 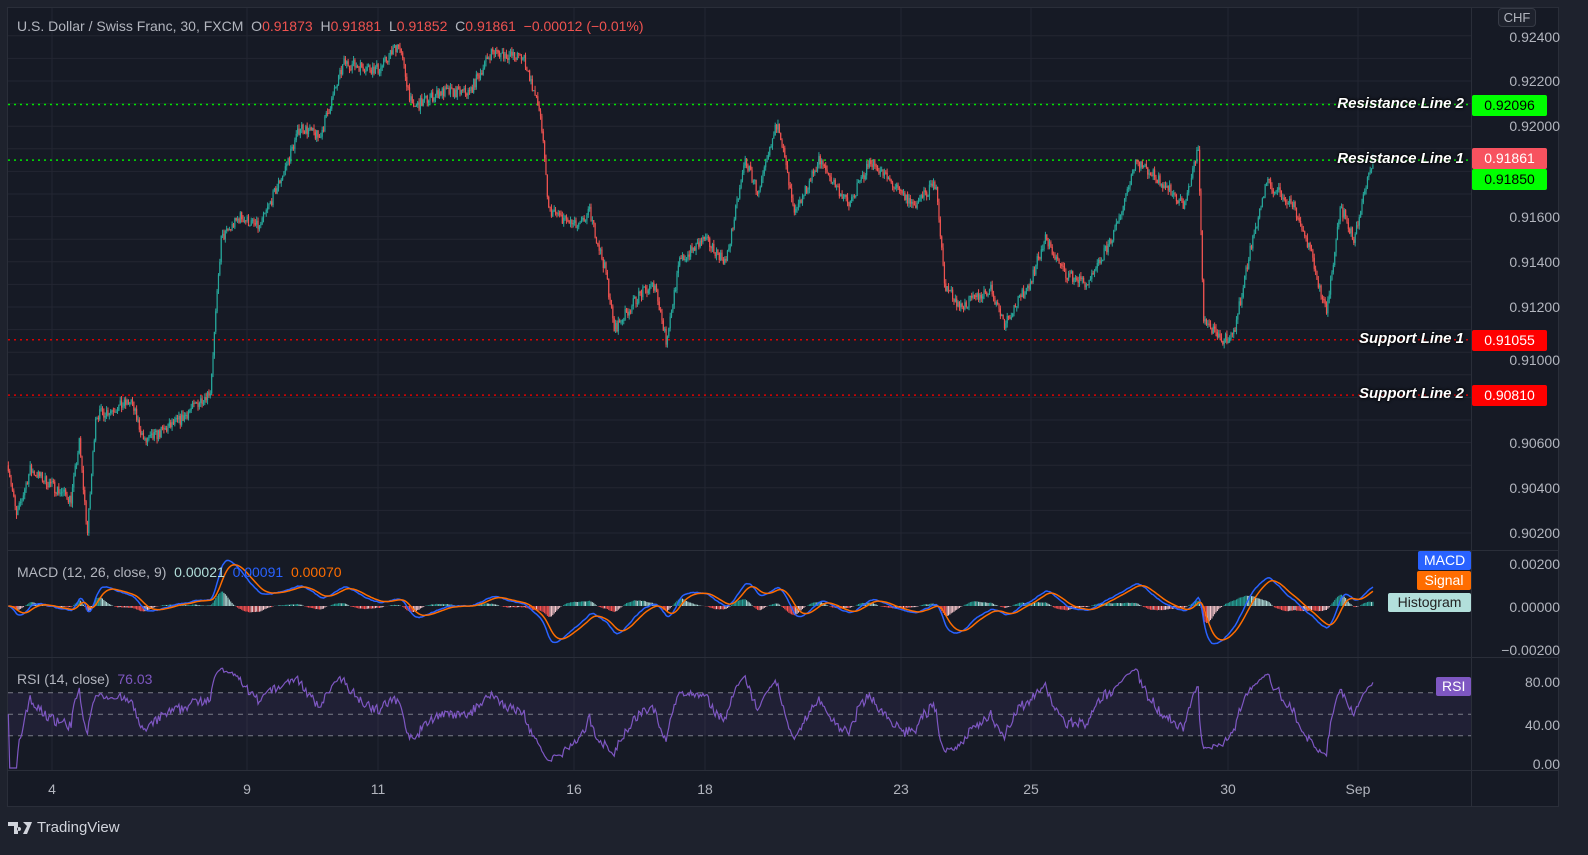 I want to click on macd-signal-value: 0.00070, so click(x=316, y=572).